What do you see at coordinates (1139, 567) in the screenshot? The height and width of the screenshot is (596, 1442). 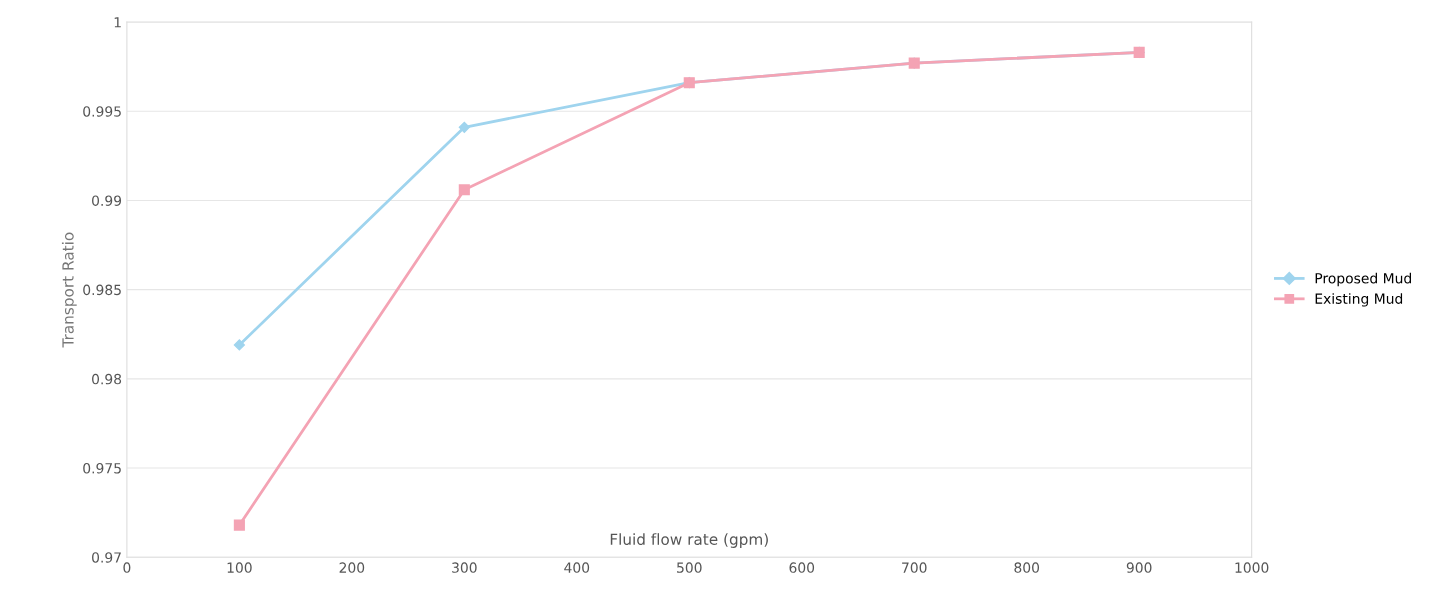 I see `x-tick-label: 900` at bounding box center [1139, 567].